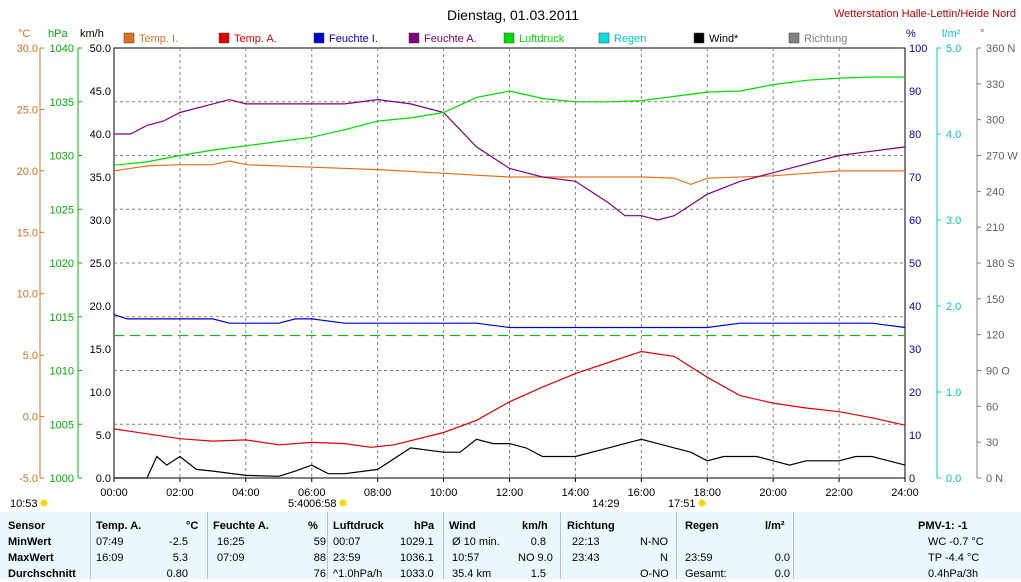 This screenshot has width=1021, height=582. Describe the element at coordinates (466, 558) in the screenshot. I see `stats-cell-w-label: 10:57` at that location.